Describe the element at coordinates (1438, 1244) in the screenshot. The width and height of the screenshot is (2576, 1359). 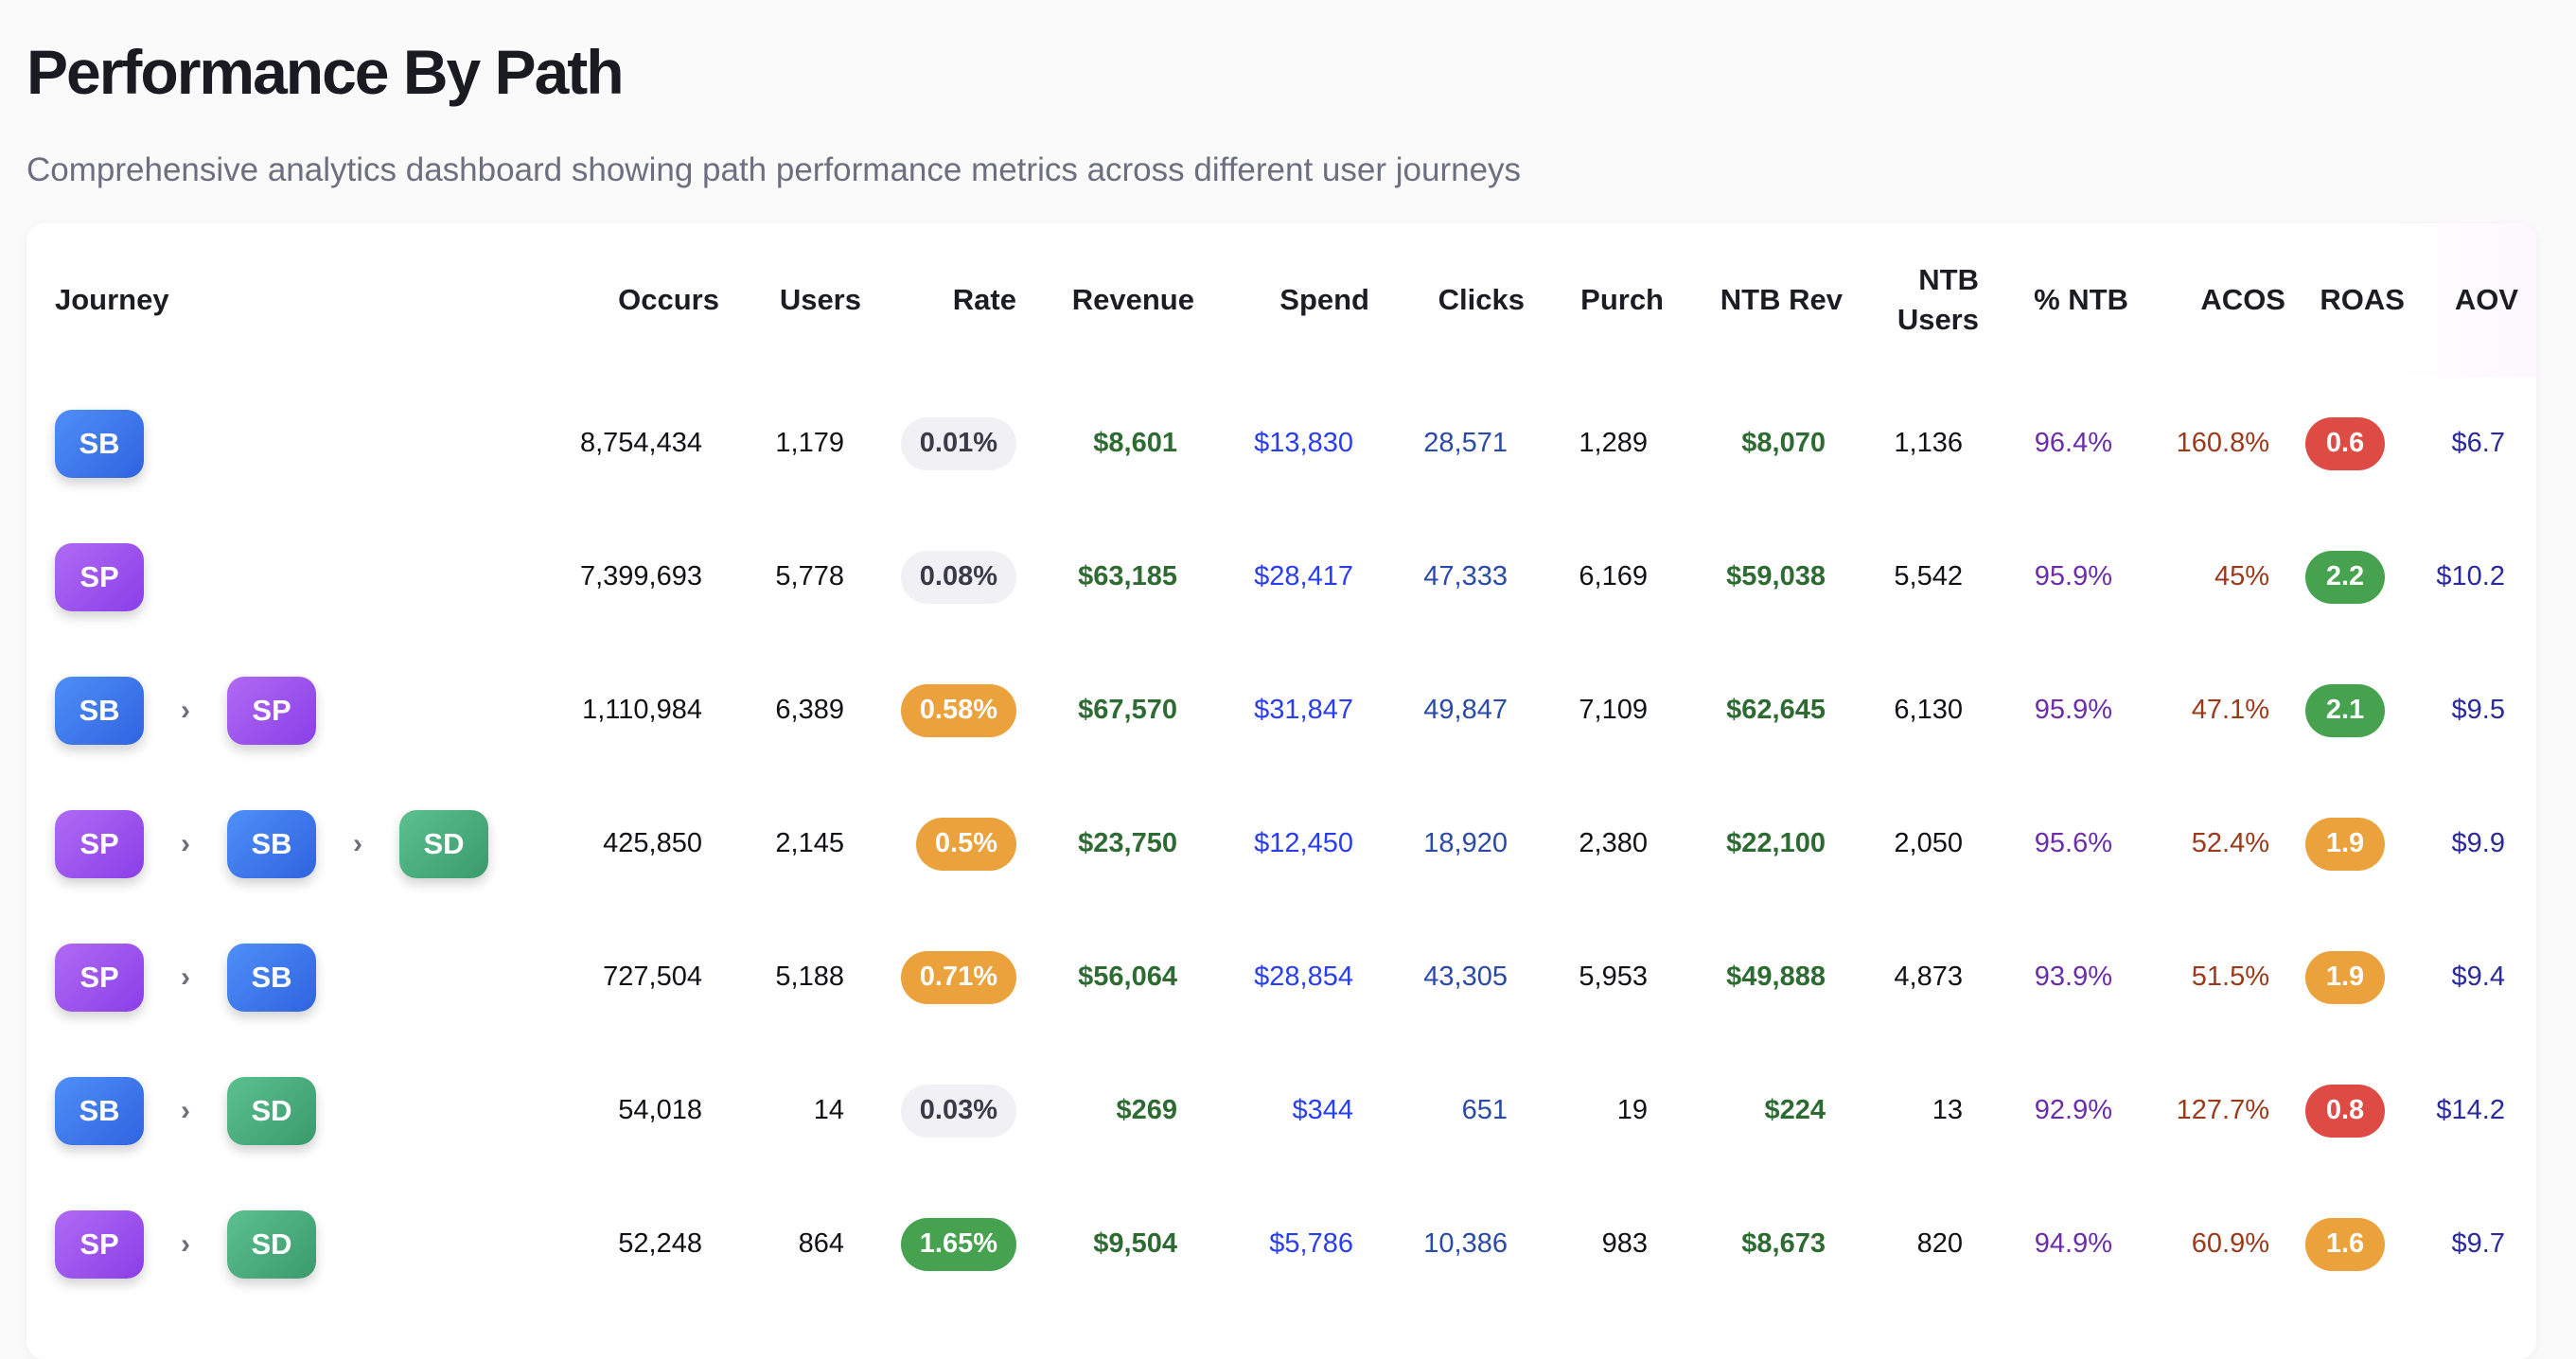
I see `cell-clicks: 10,386` at that location.